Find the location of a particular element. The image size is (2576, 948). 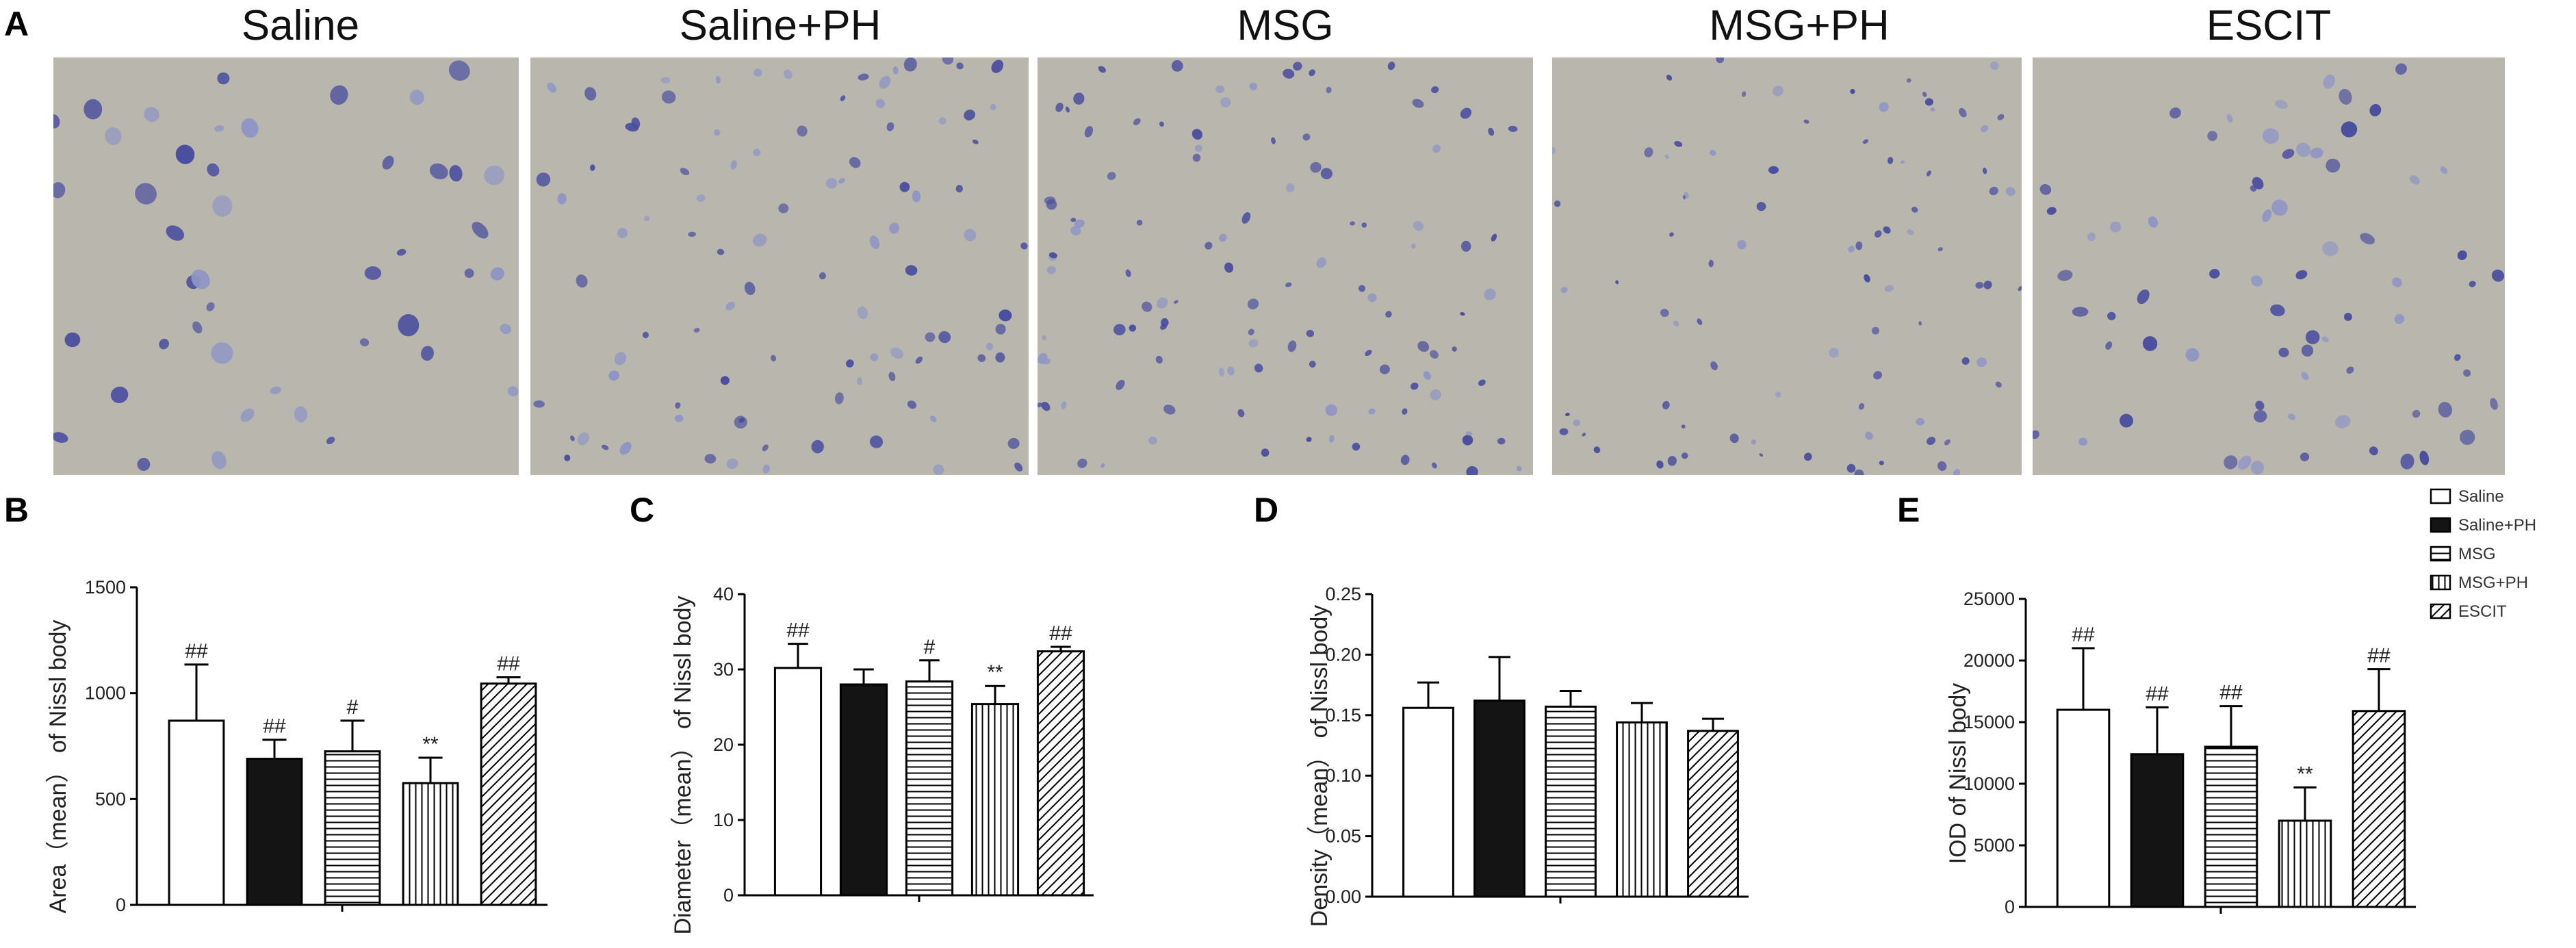

y-tick-label: 40 is located at coordinates (723, 594).